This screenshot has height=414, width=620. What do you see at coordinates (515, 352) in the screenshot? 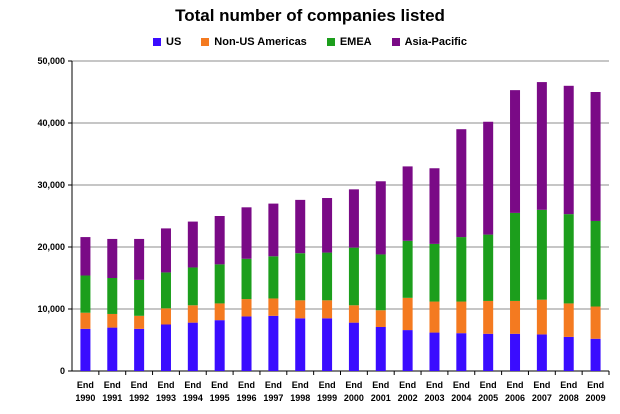
I see `bar-us-2006` at bounding box center [515, 352].